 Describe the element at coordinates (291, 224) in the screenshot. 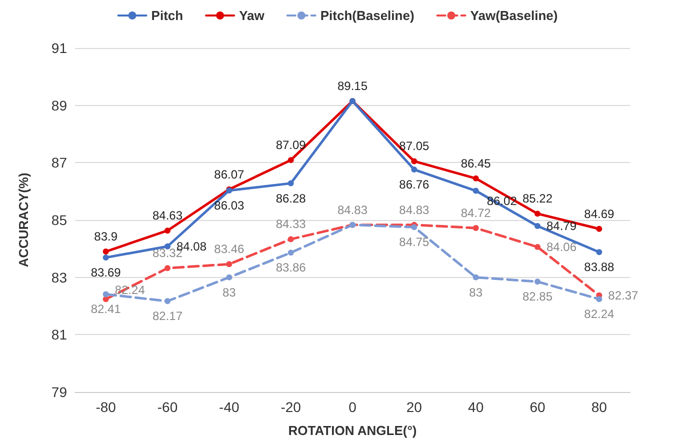

I see `data-label: 84.33` at that location.